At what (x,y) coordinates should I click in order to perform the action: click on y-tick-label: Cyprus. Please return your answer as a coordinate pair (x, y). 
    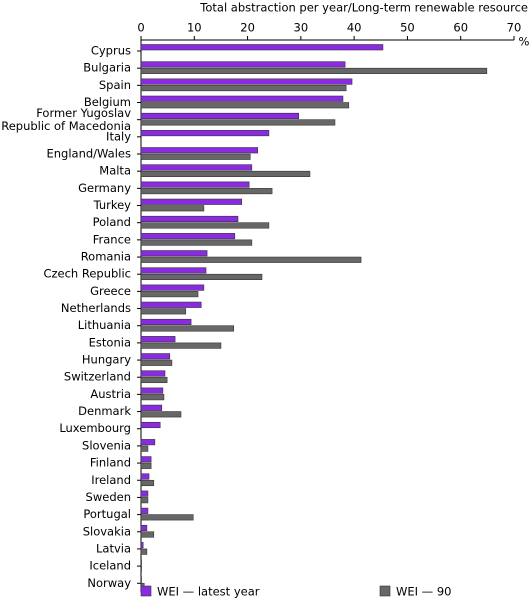
    Looking at the image, I should click on (111, 51).